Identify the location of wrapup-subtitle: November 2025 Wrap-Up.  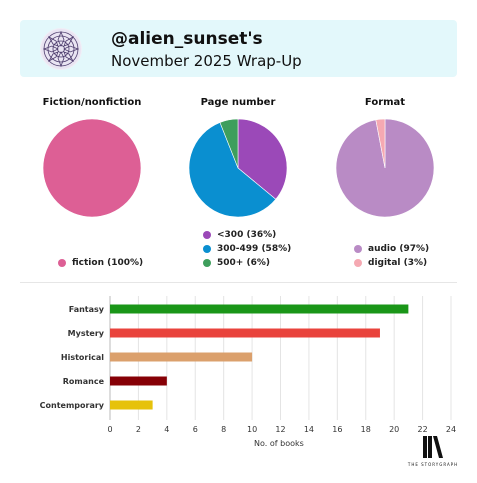
(206, 61).